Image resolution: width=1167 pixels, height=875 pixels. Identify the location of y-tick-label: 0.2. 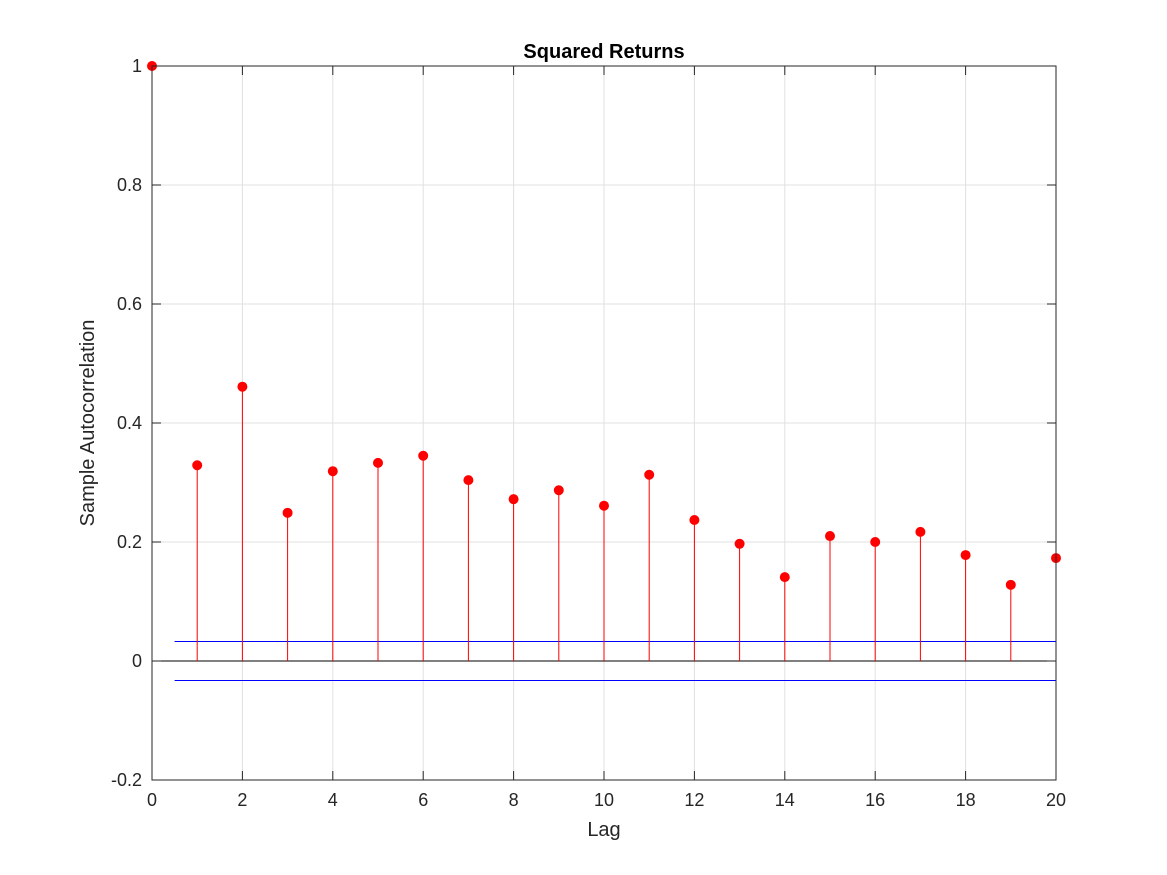
(129, 542).